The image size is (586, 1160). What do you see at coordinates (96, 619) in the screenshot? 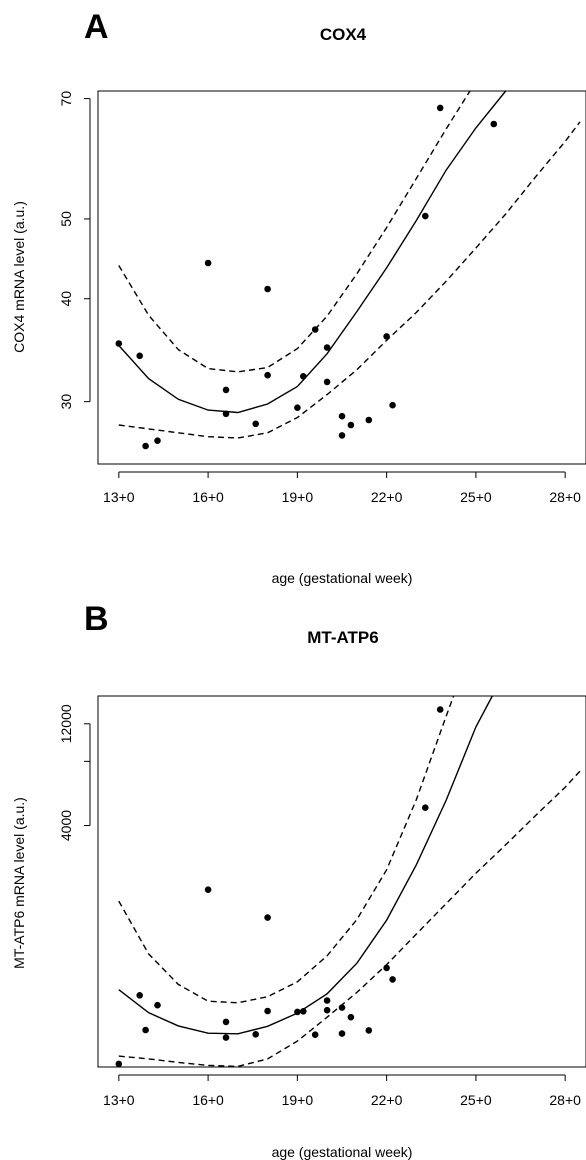
I see `panel-label-b: B` at bounding box center [96, 619].